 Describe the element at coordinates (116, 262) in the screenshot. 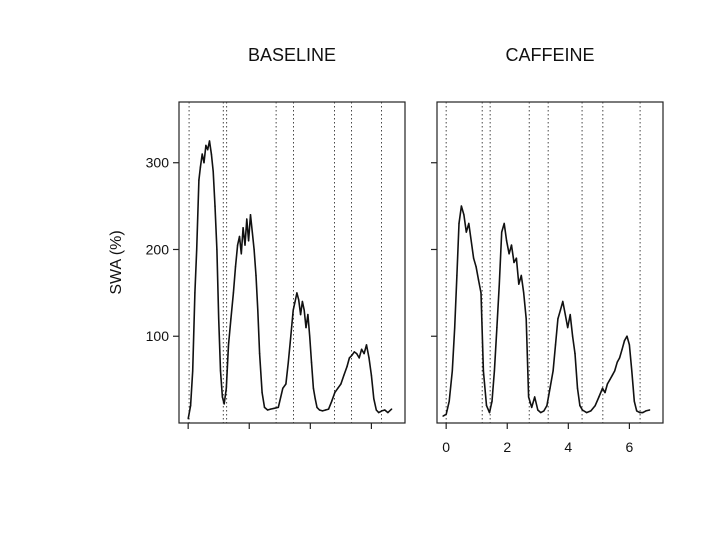

I see `baseline-y-axis-label: SWA (%)` at that location.